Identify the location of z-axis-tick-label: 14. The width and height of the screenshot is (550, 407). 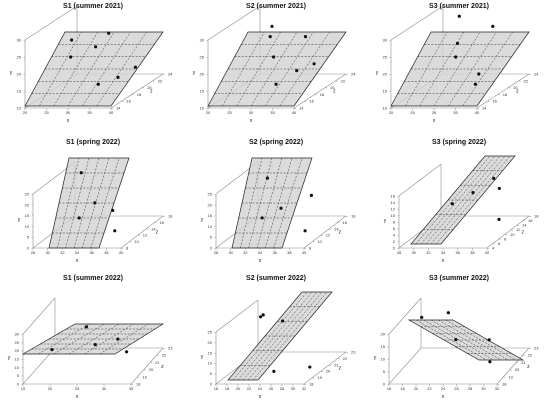
(336, 228).